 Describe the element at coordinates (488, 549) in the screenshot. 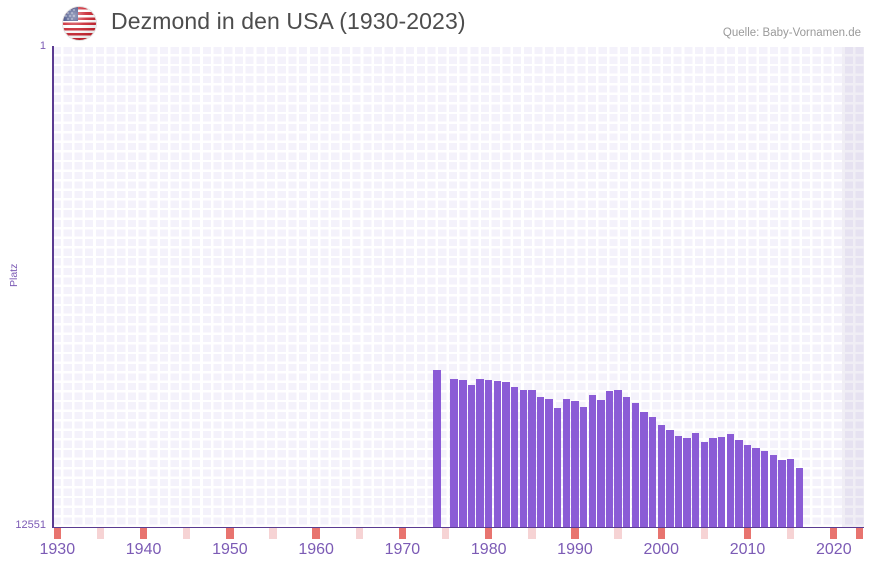

I see `x-axis-label: 1980` at that location.